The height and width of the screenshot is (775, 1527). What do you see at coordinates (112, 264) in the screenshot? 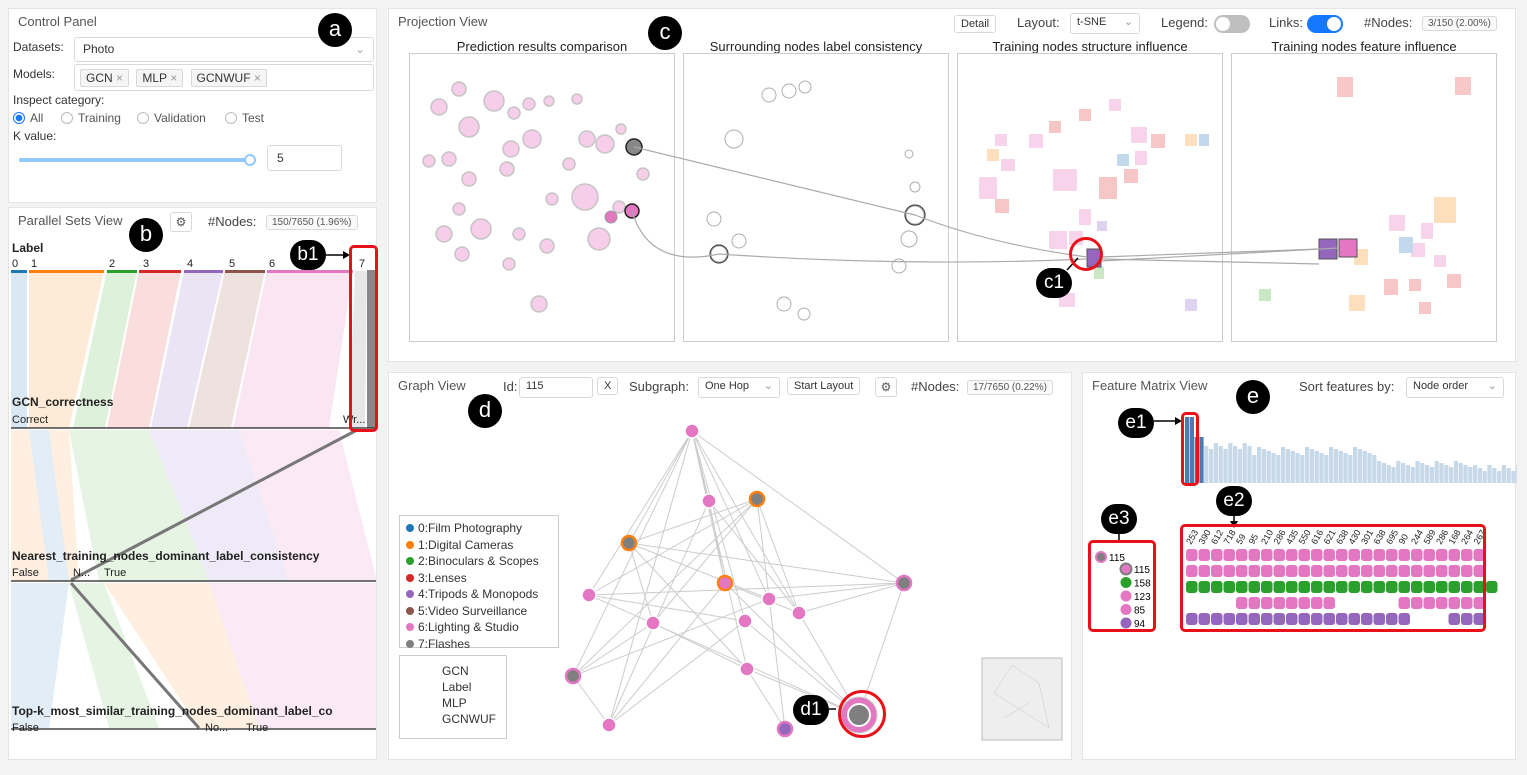
I see `label-cat-2: 2` at bounding box center [112, 264].